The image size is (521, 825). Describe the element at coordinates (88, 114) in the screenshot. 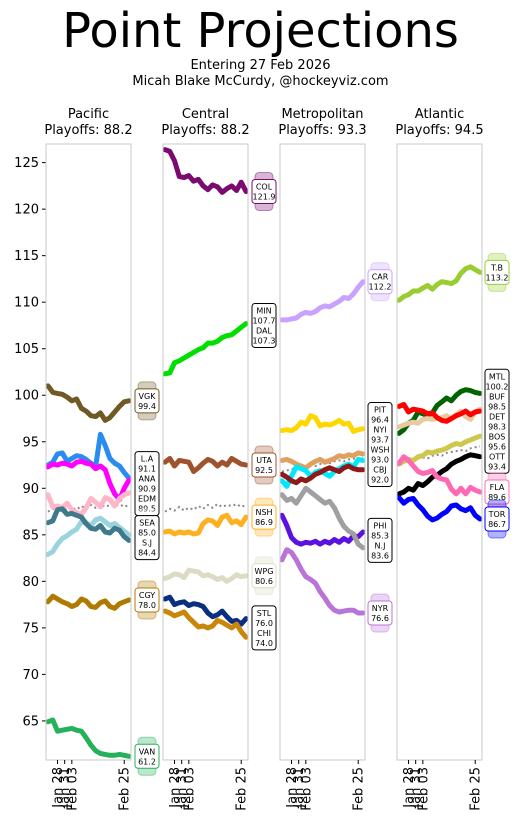

I see `panel-title: Pacific` at that location.